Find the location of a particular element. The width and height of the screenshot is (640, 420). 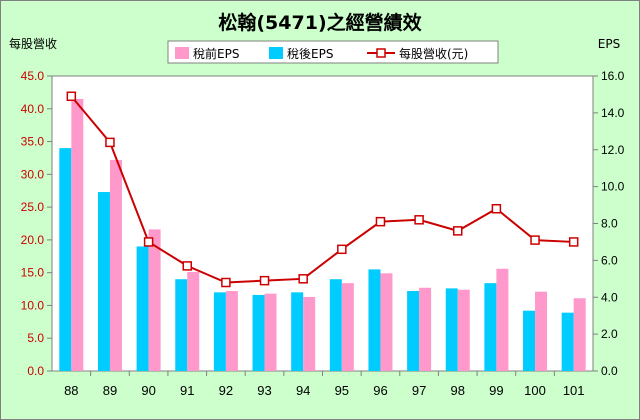

x-tick-label: 95 is located at coordinates (342, 390).